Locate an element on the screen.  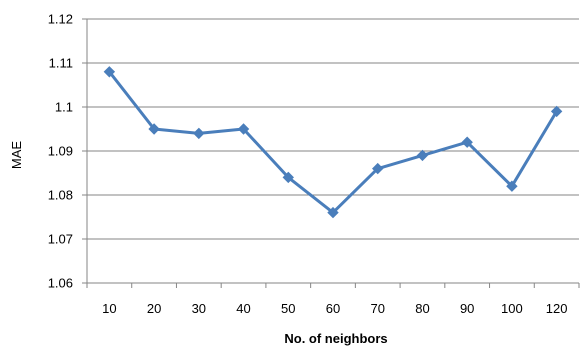
x-tick-label: 30 is located at coordinates (199, 308).